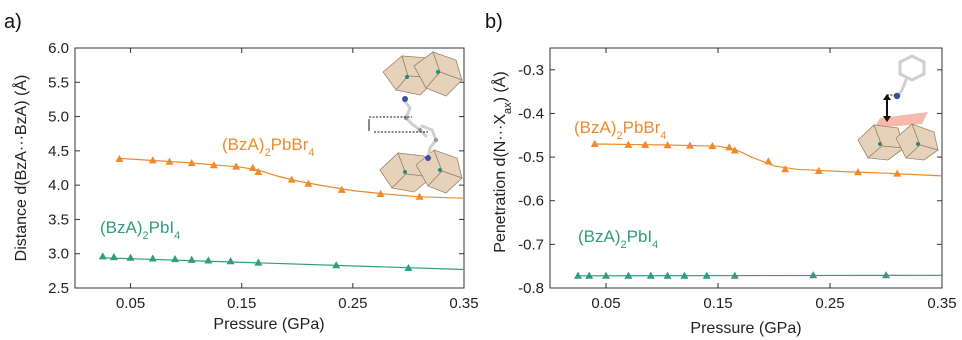 Image resolution: width=962 pixels, height=340 pixels. Describe the element at coordinates (281, 213) in the screenshot. I see `panel-a-series` at that location.